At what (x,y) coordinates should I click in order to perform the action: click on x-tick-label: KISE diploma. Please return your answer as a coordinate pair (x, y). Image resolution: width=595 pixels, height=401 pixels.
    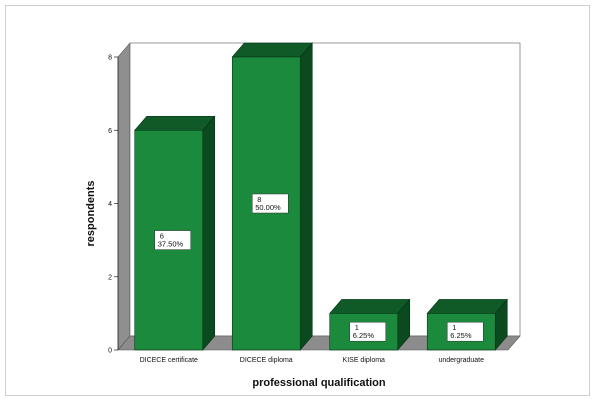
    Looking at the image, I should click on (364, 360).